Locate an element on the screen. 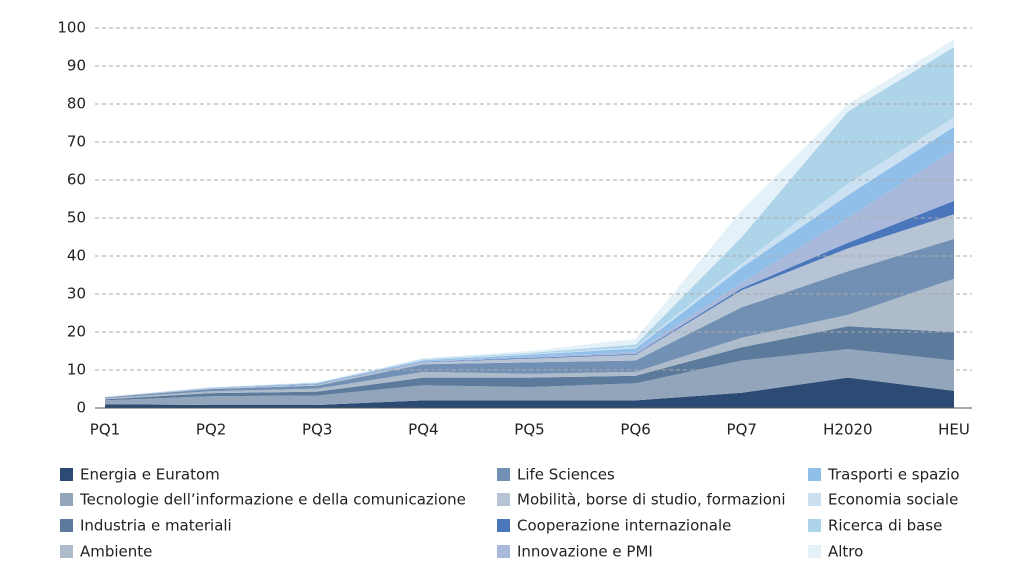 The height and width of the screenshot is (580, 1024). x-tick-label: PQ3 is located at coordinates (317, 430).